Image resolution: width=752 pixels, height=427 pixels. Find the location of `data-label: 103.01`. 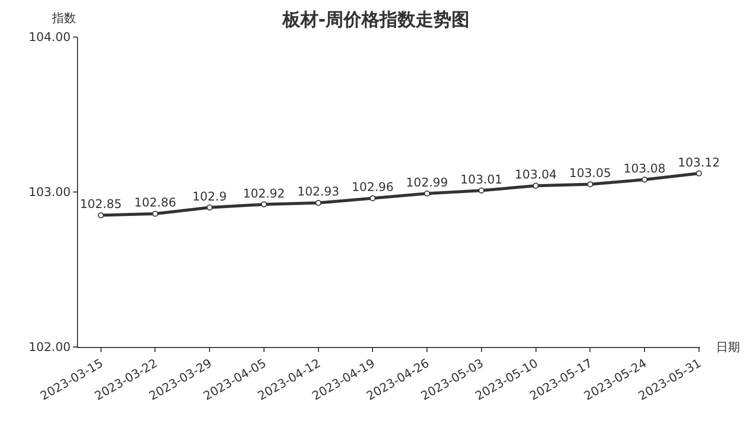

data-label: 103.01 is located at coordinates (481, 179).